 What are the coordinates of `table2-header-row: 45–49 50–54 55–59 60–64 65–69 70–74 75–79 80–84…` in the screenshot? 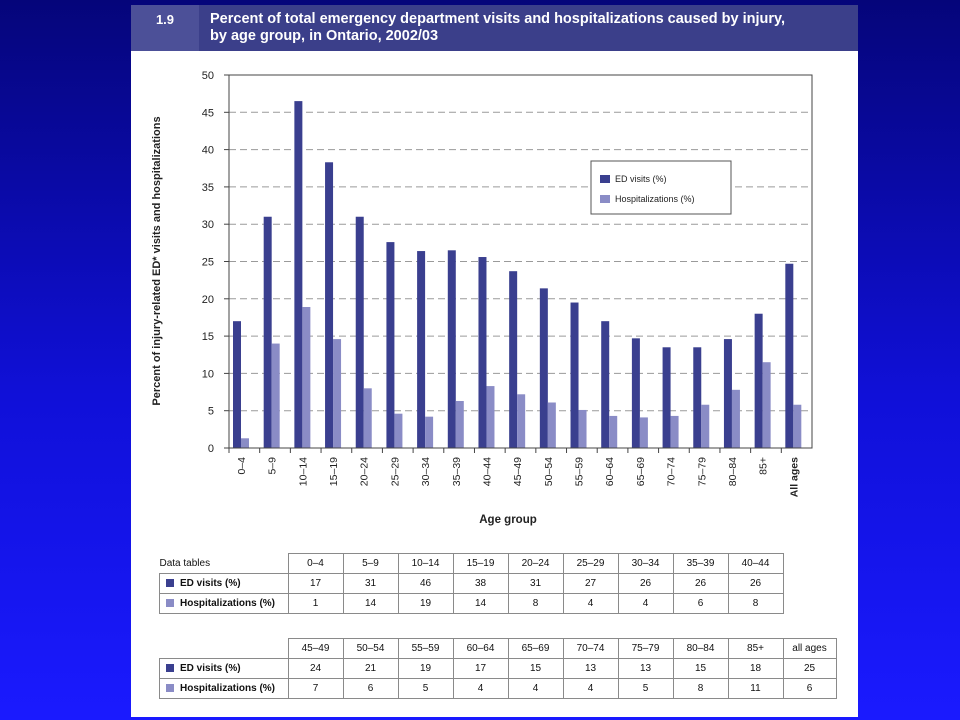 It's located at (498, 648).